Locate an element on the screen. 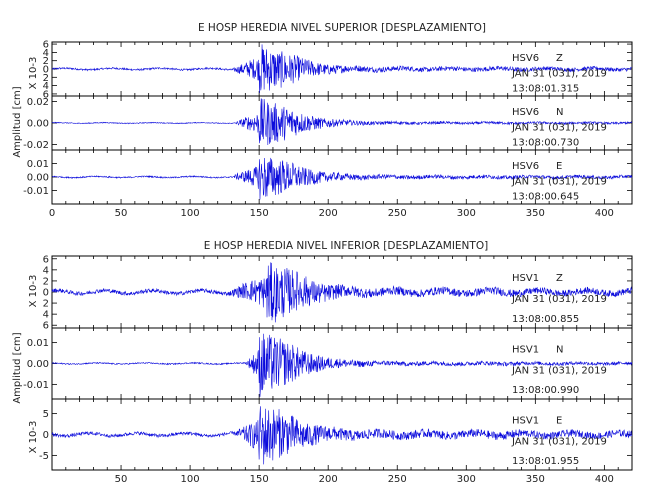  time-label: 13:08:01.955 is located at coordinates (545, 461).